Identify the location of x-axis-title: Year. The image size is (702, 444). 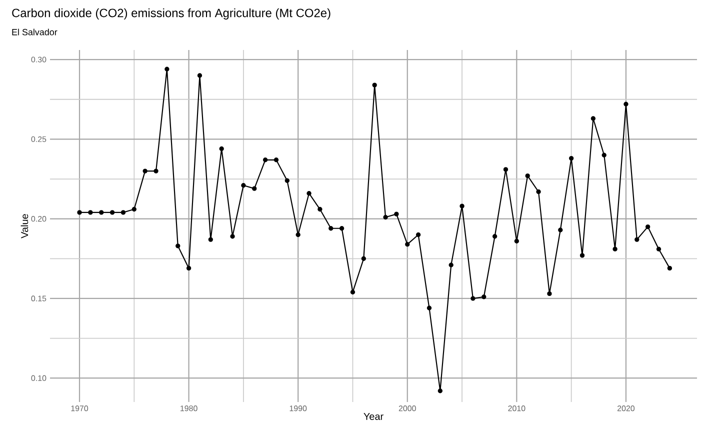
(374, 416).